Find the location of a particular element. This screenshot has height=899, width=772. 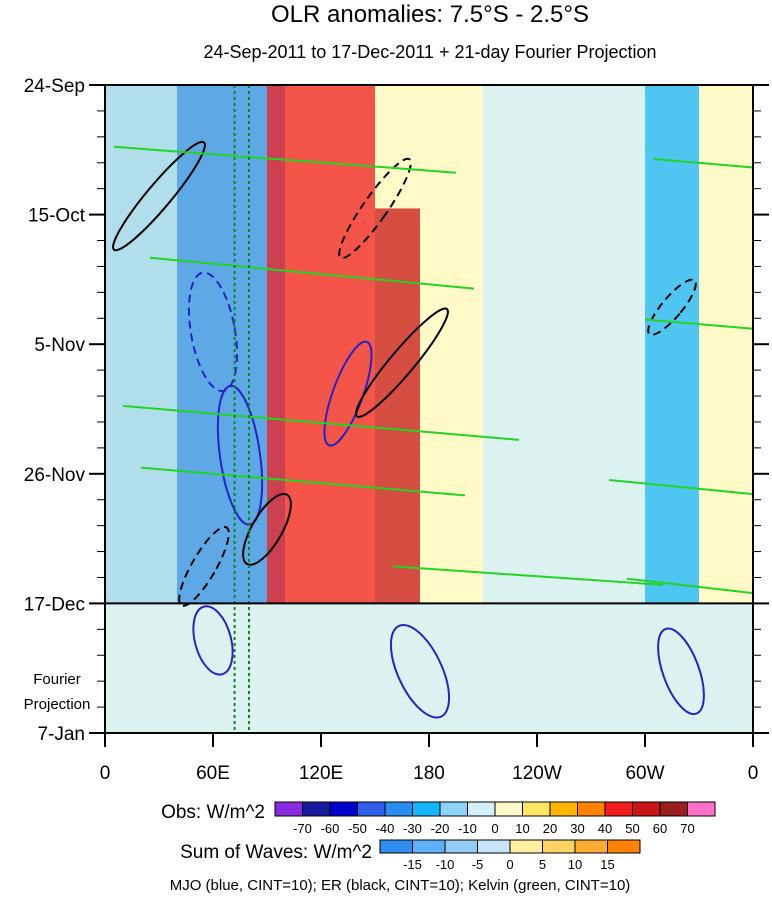

obs-level-2: -50 is located at coordinates (357, 828).